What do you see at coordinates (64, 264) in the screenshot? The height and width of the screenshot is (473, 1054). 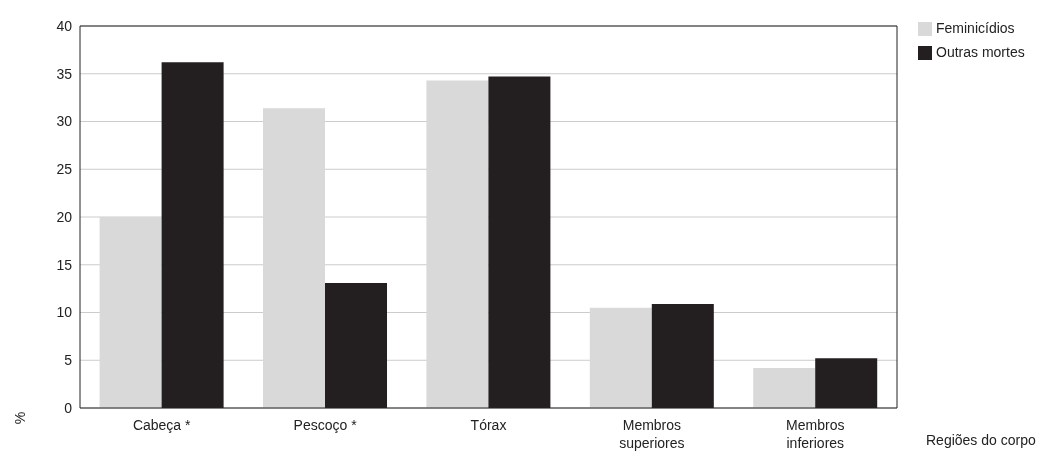 I see `y-tick-label: 15` at bounding box center [64, 264].